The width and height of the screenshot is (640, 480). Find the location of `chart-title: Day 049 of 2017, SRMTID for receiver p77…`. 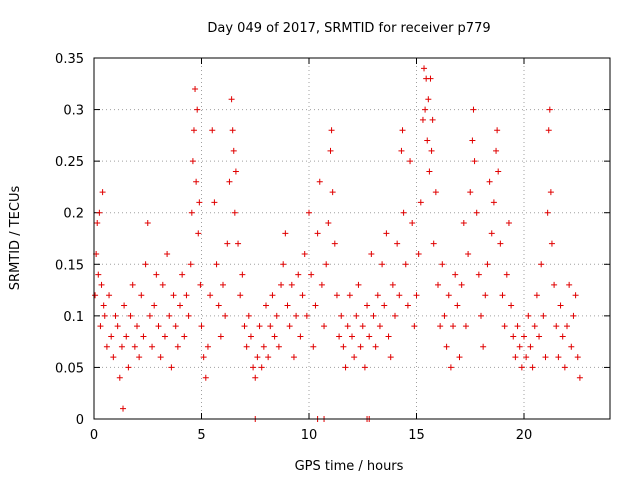

chart-title: Day 049 of 2017, SRMTID for receiver p77… is located at coordinates (348, 28).